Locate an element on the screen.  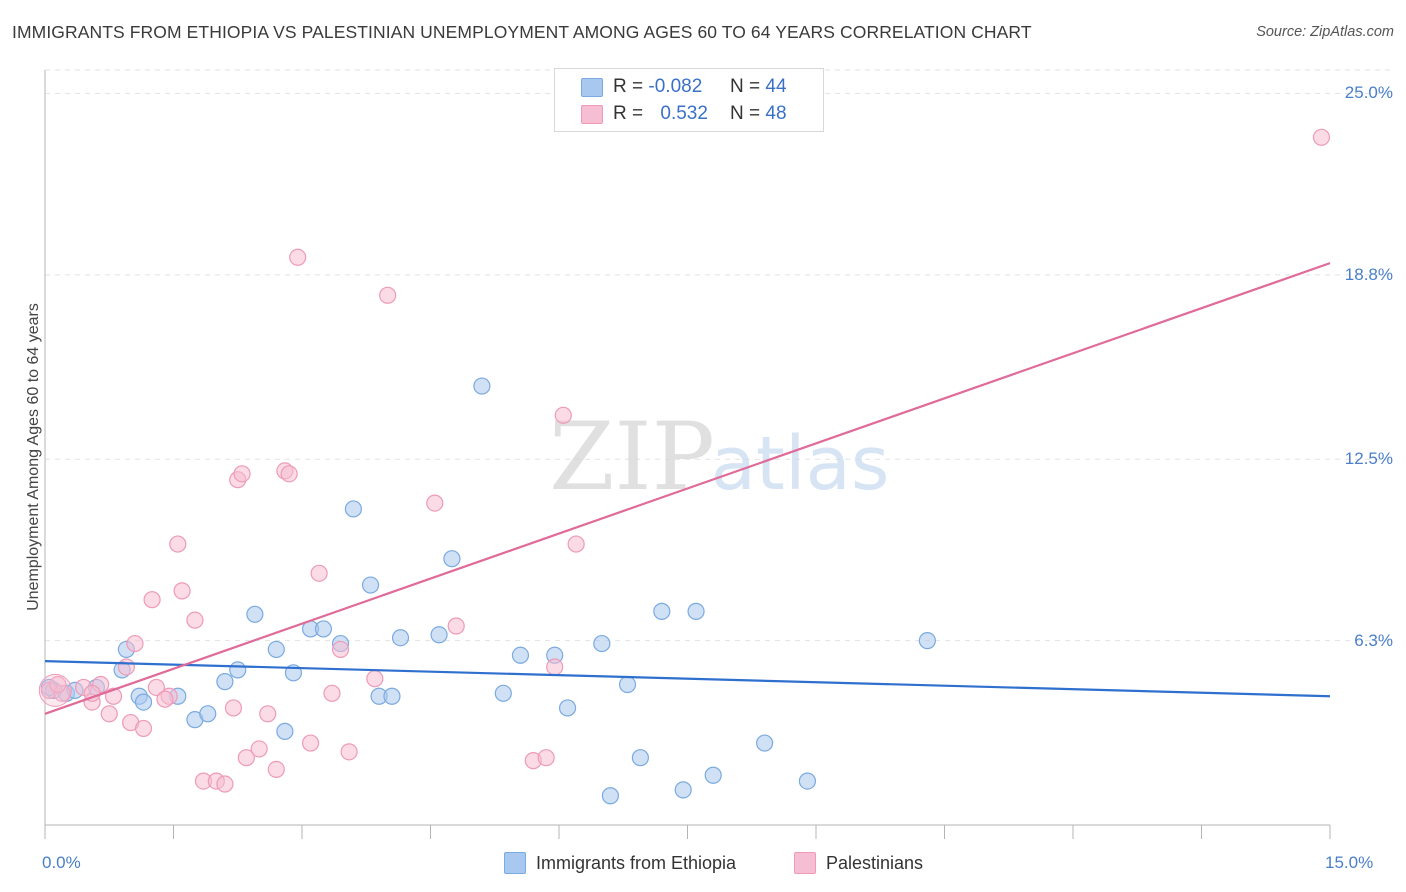
y-tick-label-3: 25.0% is located at coordinates (1368, 93).